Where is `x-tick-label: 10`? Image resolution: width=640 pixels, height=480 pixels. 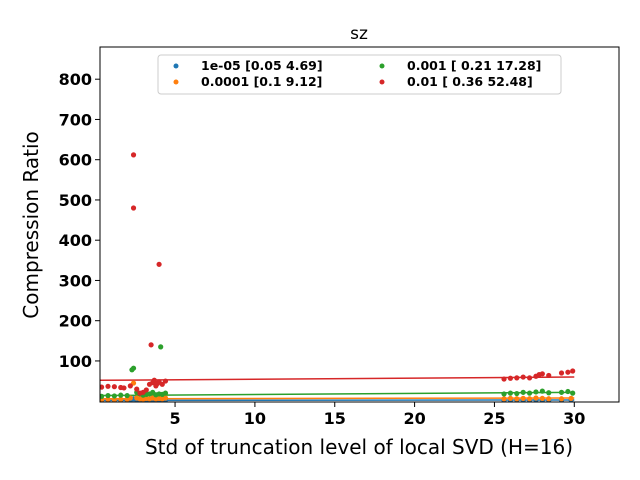
x-tick-label: 10 is located at coordinates (255, 418).